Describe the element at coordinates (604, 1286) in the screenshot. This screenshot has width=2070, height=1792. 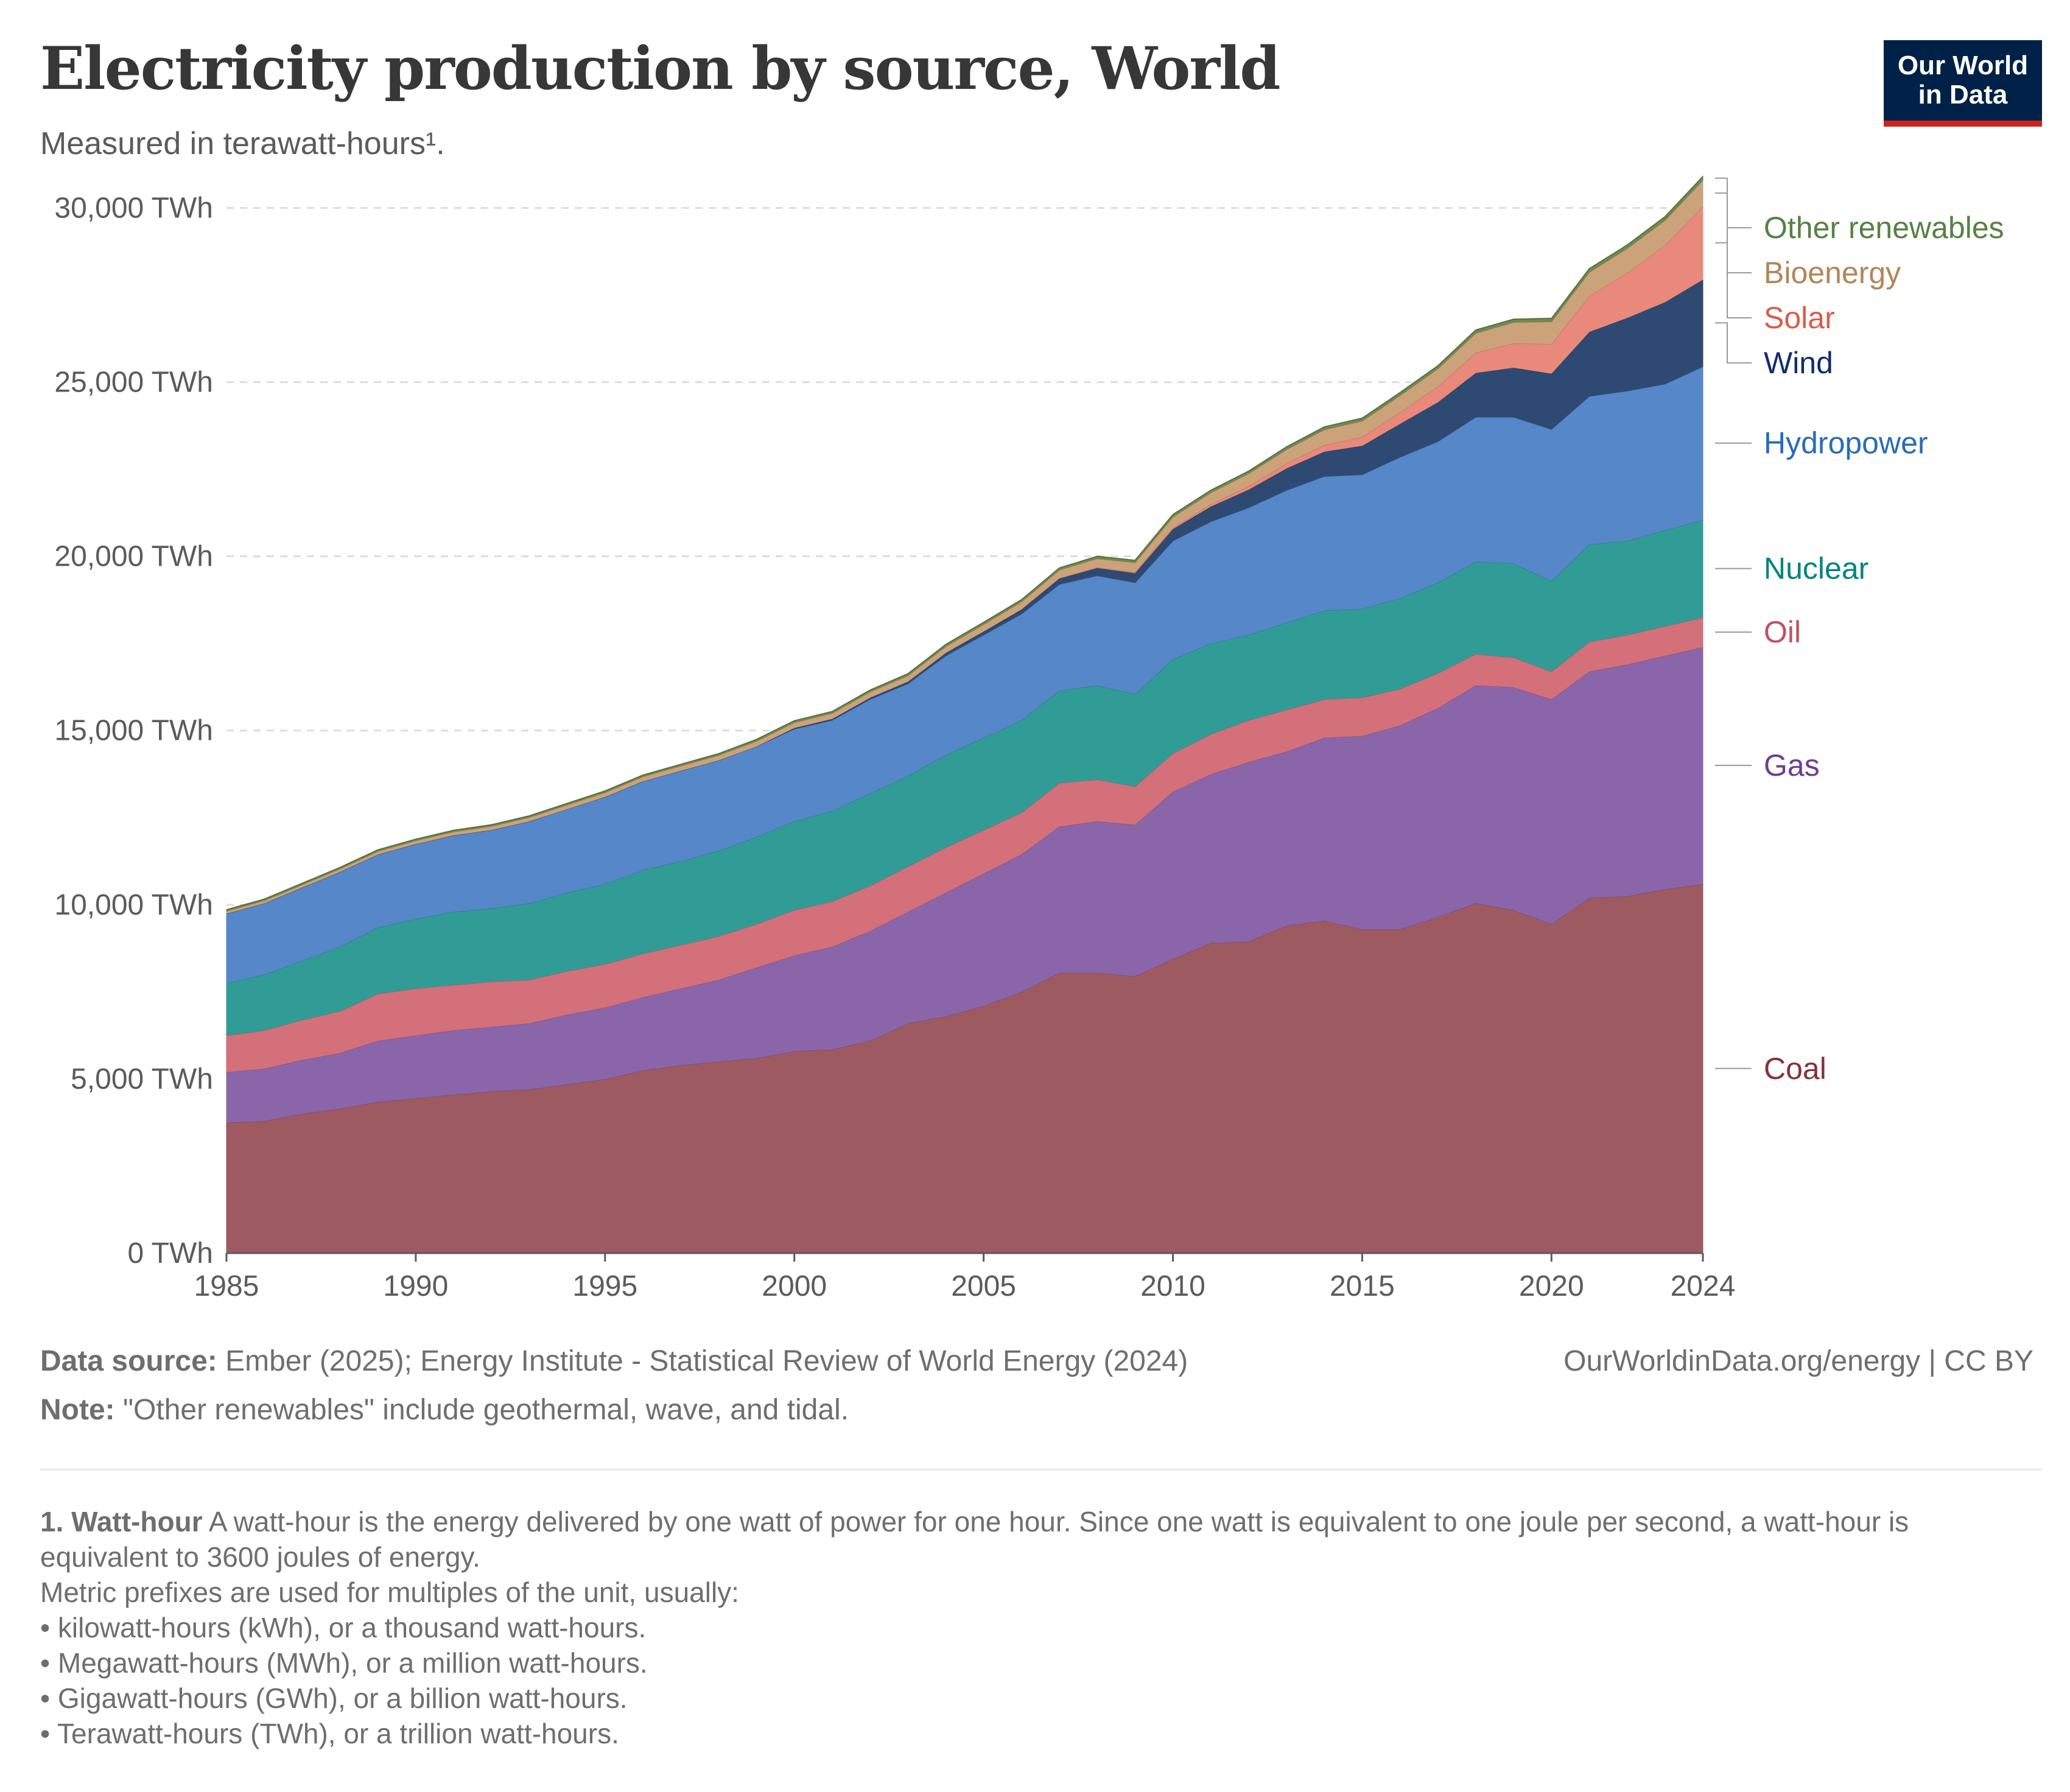
I see `x-tick-label: 1995` at that location.